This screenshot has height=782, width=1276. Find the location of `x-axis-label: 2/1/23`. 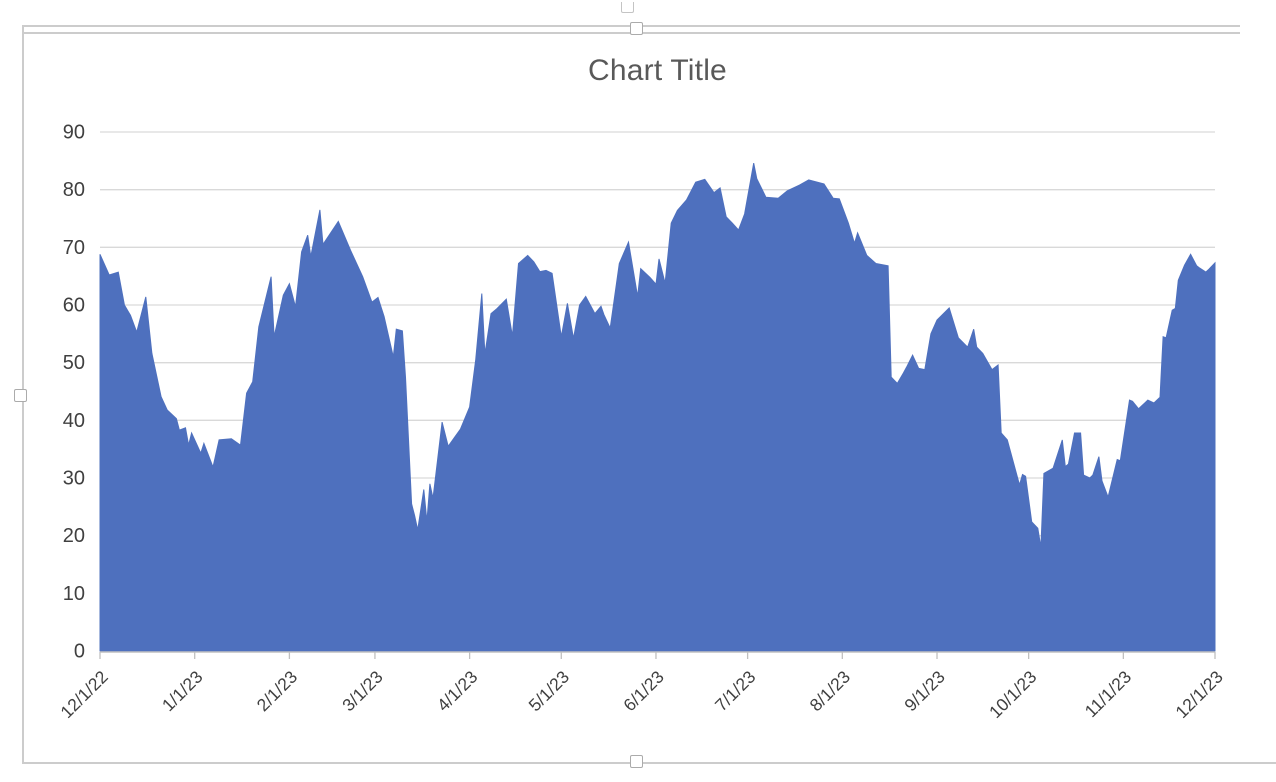

x-axis-label: 2/1/23 is located at coordinates (277, 691).